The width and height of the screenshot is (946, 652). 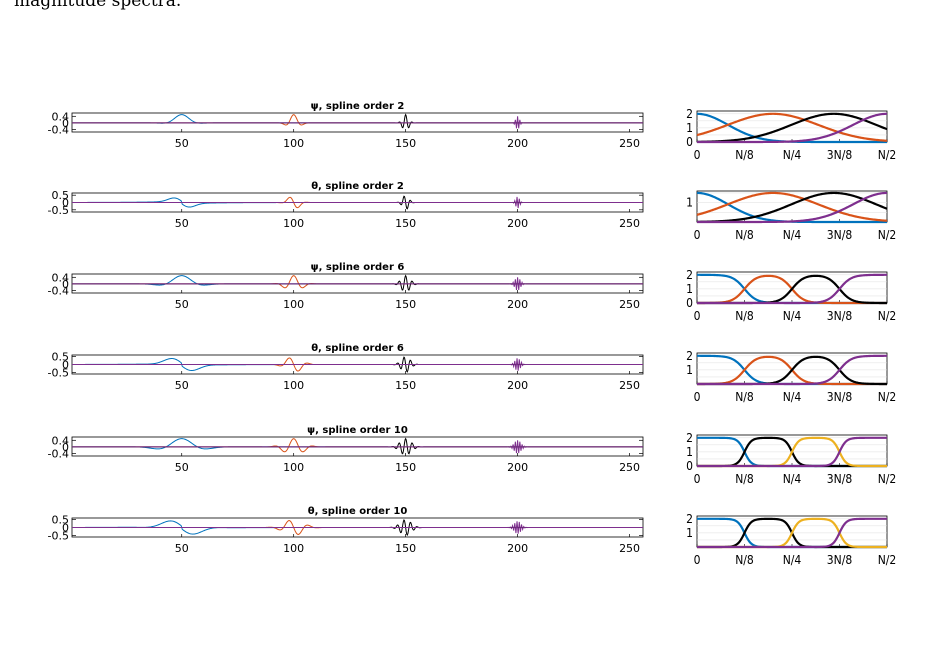 What do you see at coordinates (346, 530) in the screenshot?
I see `wavelet-panel-6: θ, spline order 10 0.50-0.5 50 100 150 200 250` at bounding box center [346, 530].